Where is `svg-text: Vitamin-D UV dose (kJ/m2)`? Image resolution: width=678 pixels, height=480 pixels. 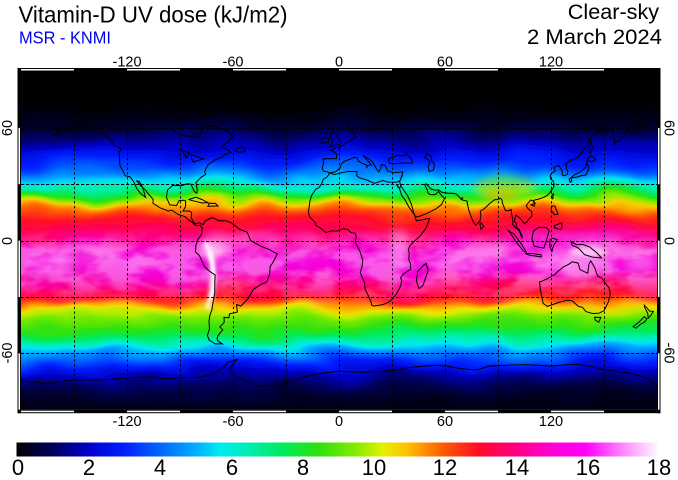
svg-text: Vitamin-D UV dose (kJ/m2) is located at coordinates (153, 14).